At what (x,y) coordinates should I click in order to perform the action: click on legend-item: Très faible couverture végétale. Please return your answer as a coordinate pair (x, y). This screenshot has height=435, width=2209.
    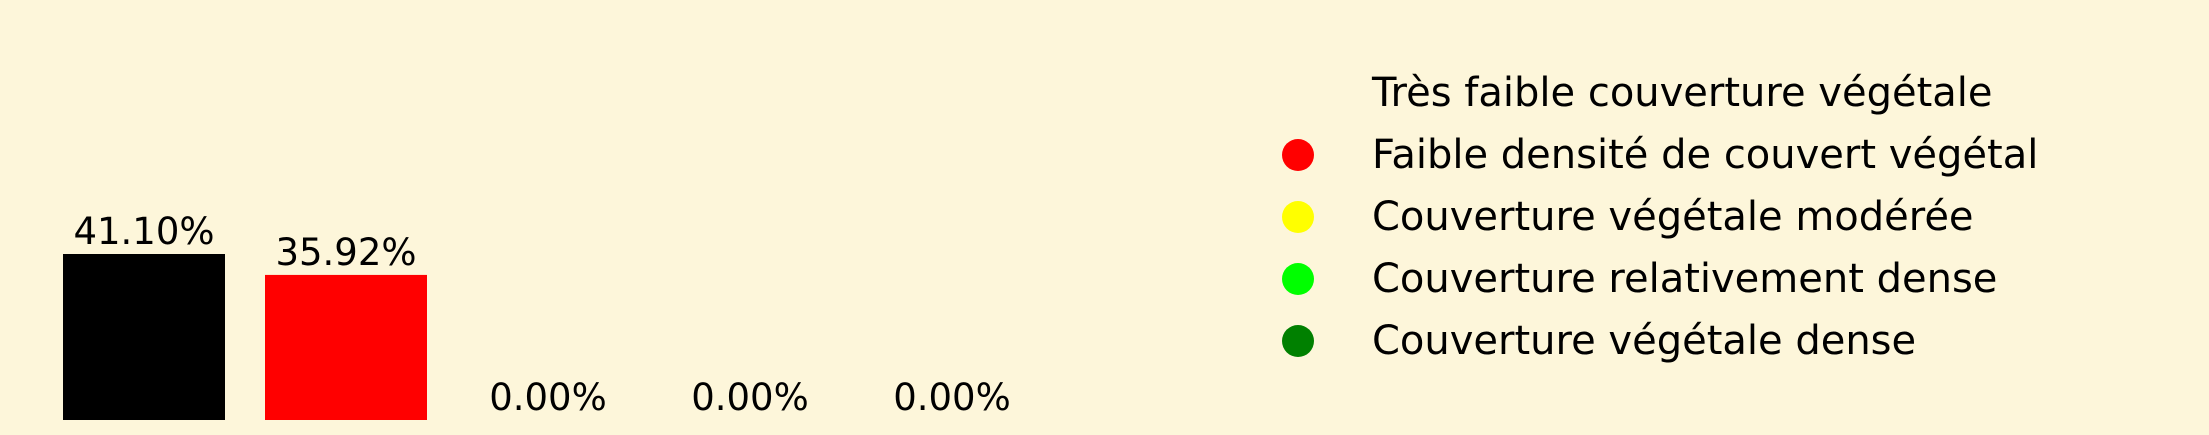
    Looking at the image, I should click on (1636, 93).